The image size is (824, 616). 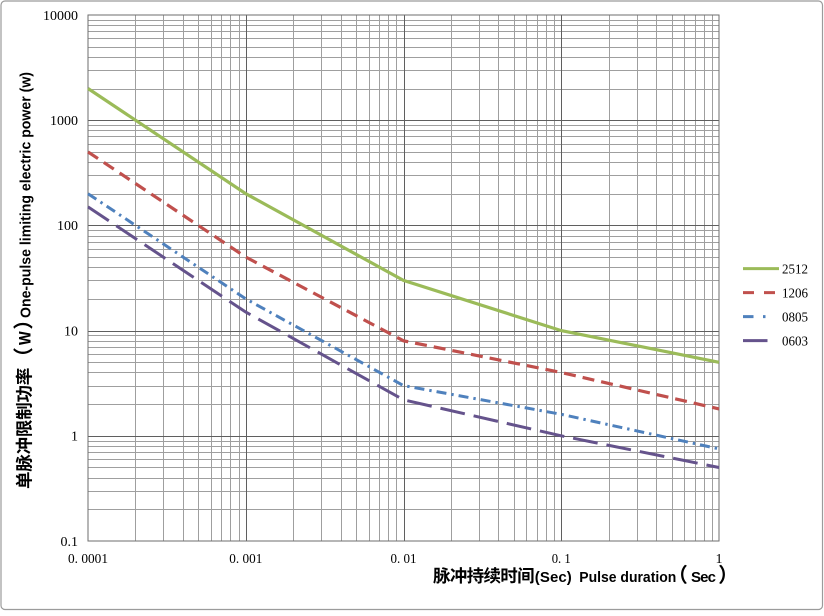 I want to click on svg-text: 0. 0001, so click(x=88, y=559).